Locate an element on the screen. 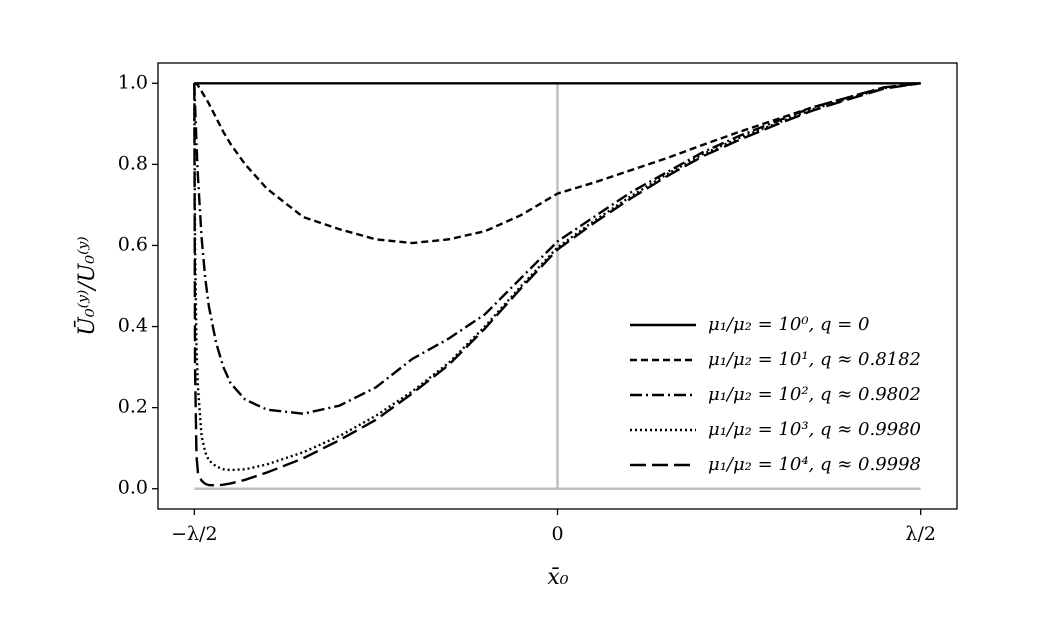 The image size is (1063, 638). legend-label: μ₁/μ₂ = 10¹, q ≈ 0.8182 is located at coordinates (814, 359).